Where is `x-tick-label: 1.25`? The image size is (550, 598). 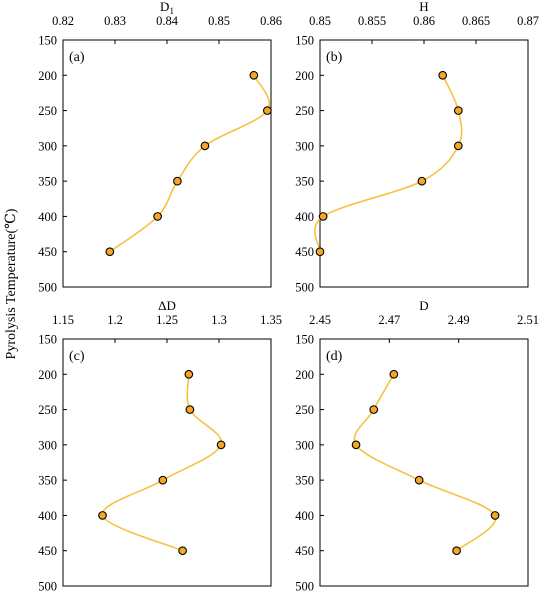 x-tick-label: 1.25 is located at coordinates (167, 320).